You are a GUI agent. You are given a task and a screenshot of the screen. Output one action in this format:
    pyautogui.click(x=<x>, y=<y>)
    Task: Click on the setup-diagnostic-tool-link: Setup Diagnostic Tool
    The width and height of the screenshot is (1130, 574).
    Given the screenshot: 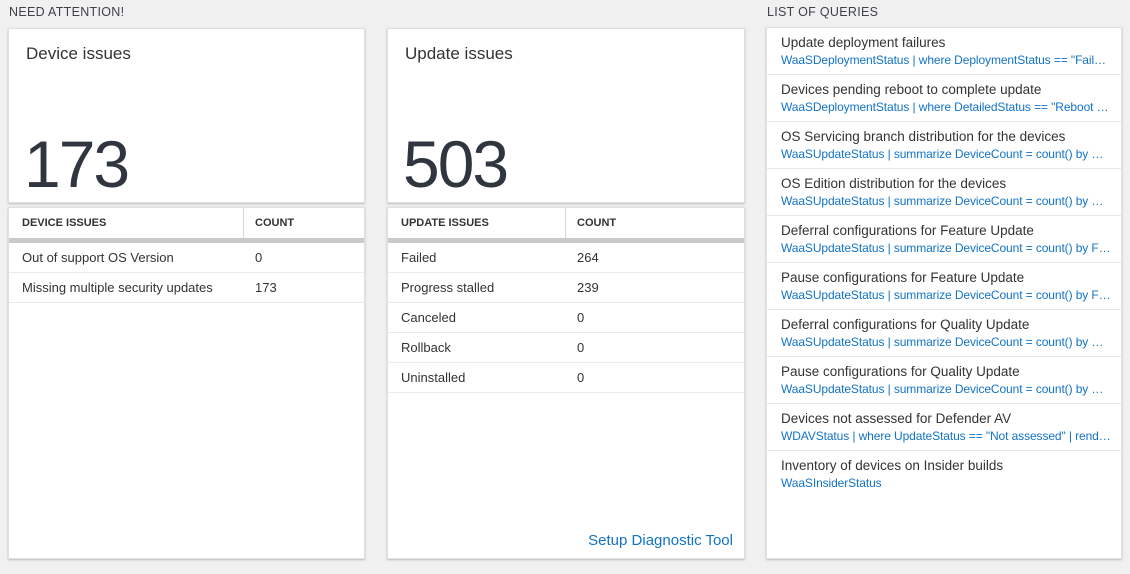 What is the action you would take?
    pyautogui.click(x=660, y=540)
    